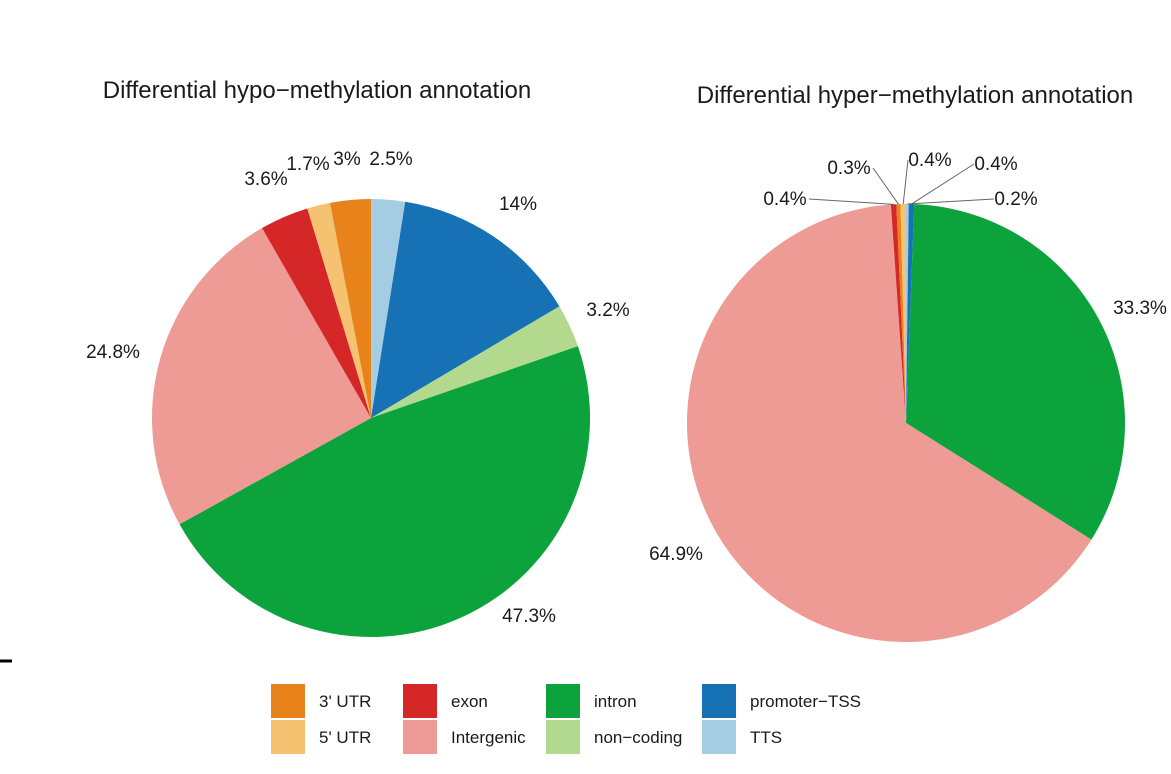 The image size is (1171, 774). Describe the element at coordinates (469, 701) in the screenshot. I see `legend-label-exon: exon` at that location.